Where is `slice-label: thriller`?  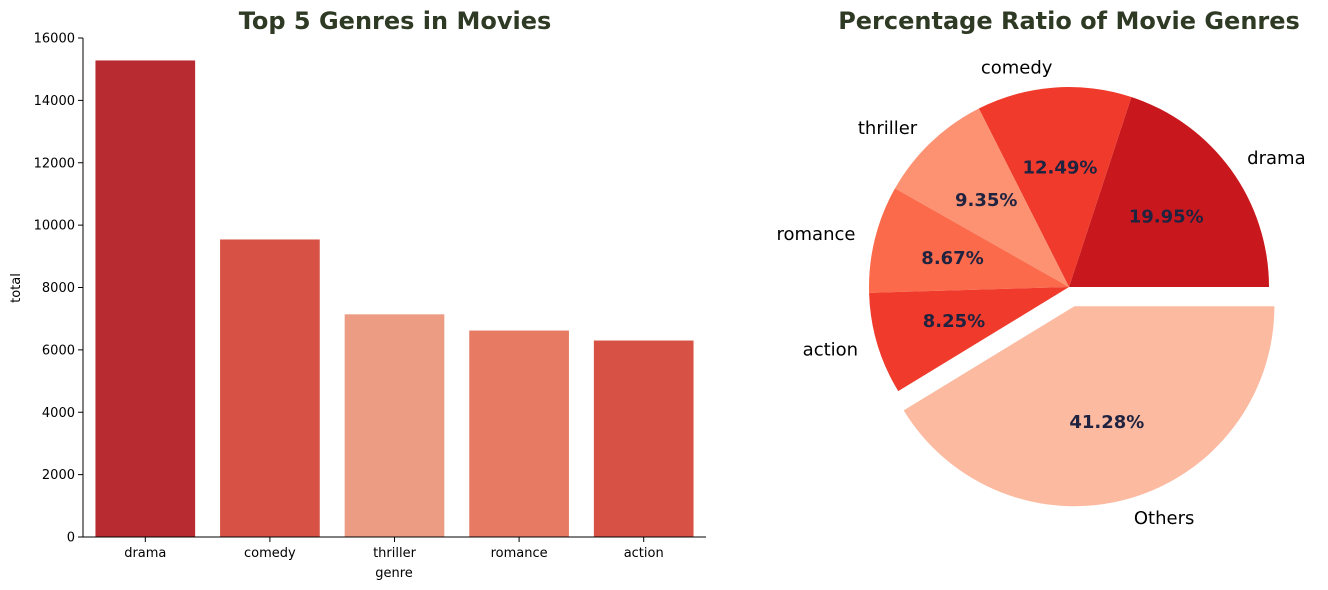
slice-label: thriller is located at coordinates (888, 128).